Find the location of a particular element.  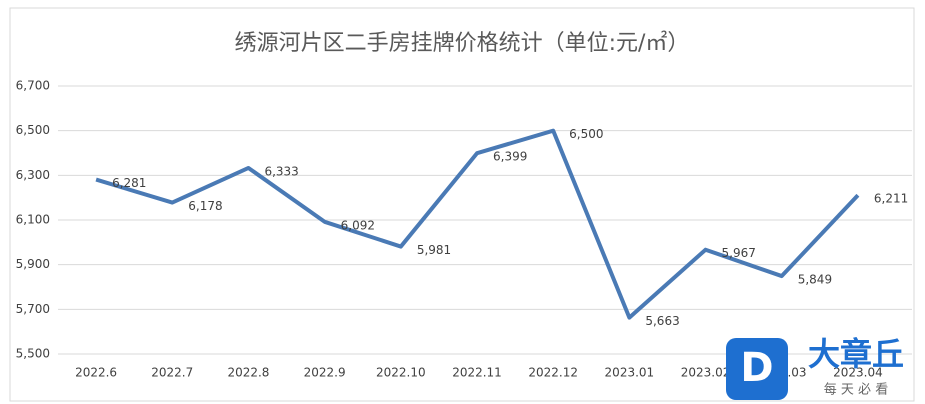

x-tick-label: 2022.11 is located at coordinates (477, 373).